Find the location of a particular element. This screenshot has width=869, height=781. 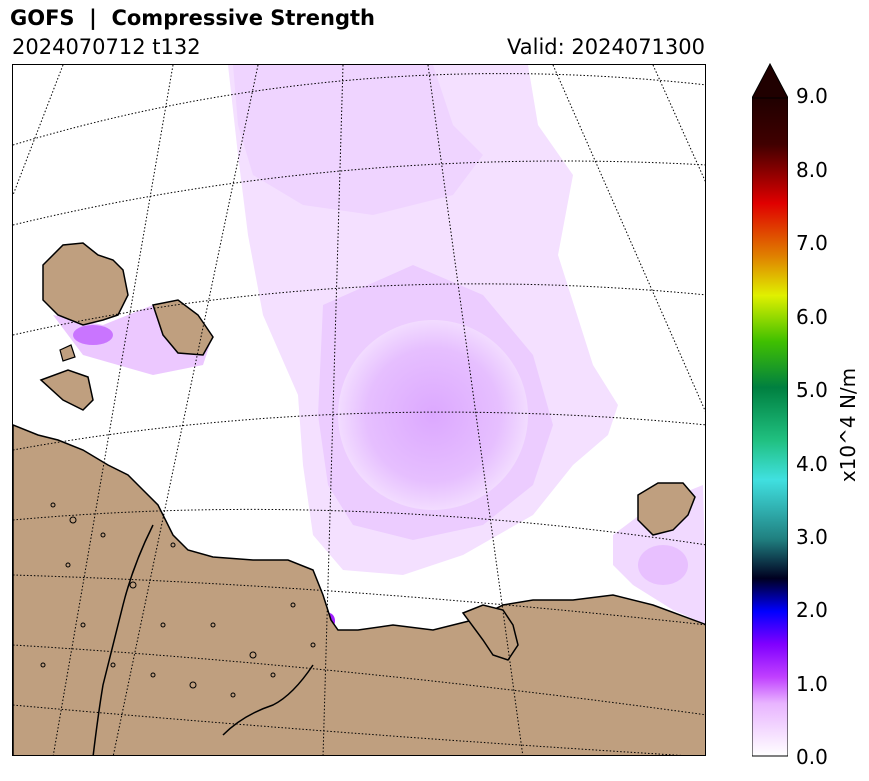

colorbar-tick: 9.0 is located at coordinates (812, 96).